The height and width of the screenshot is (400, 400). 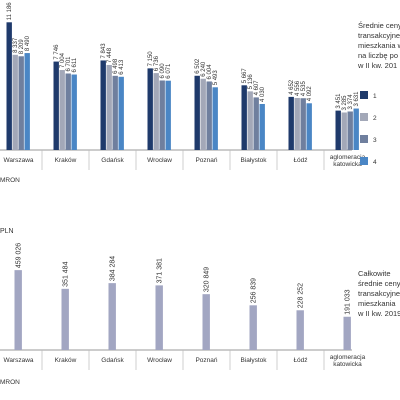 What do you see at coordinates (157, 63) in the screenshot?
I see `data-label: 6 736` at bounding box center [157, 63].